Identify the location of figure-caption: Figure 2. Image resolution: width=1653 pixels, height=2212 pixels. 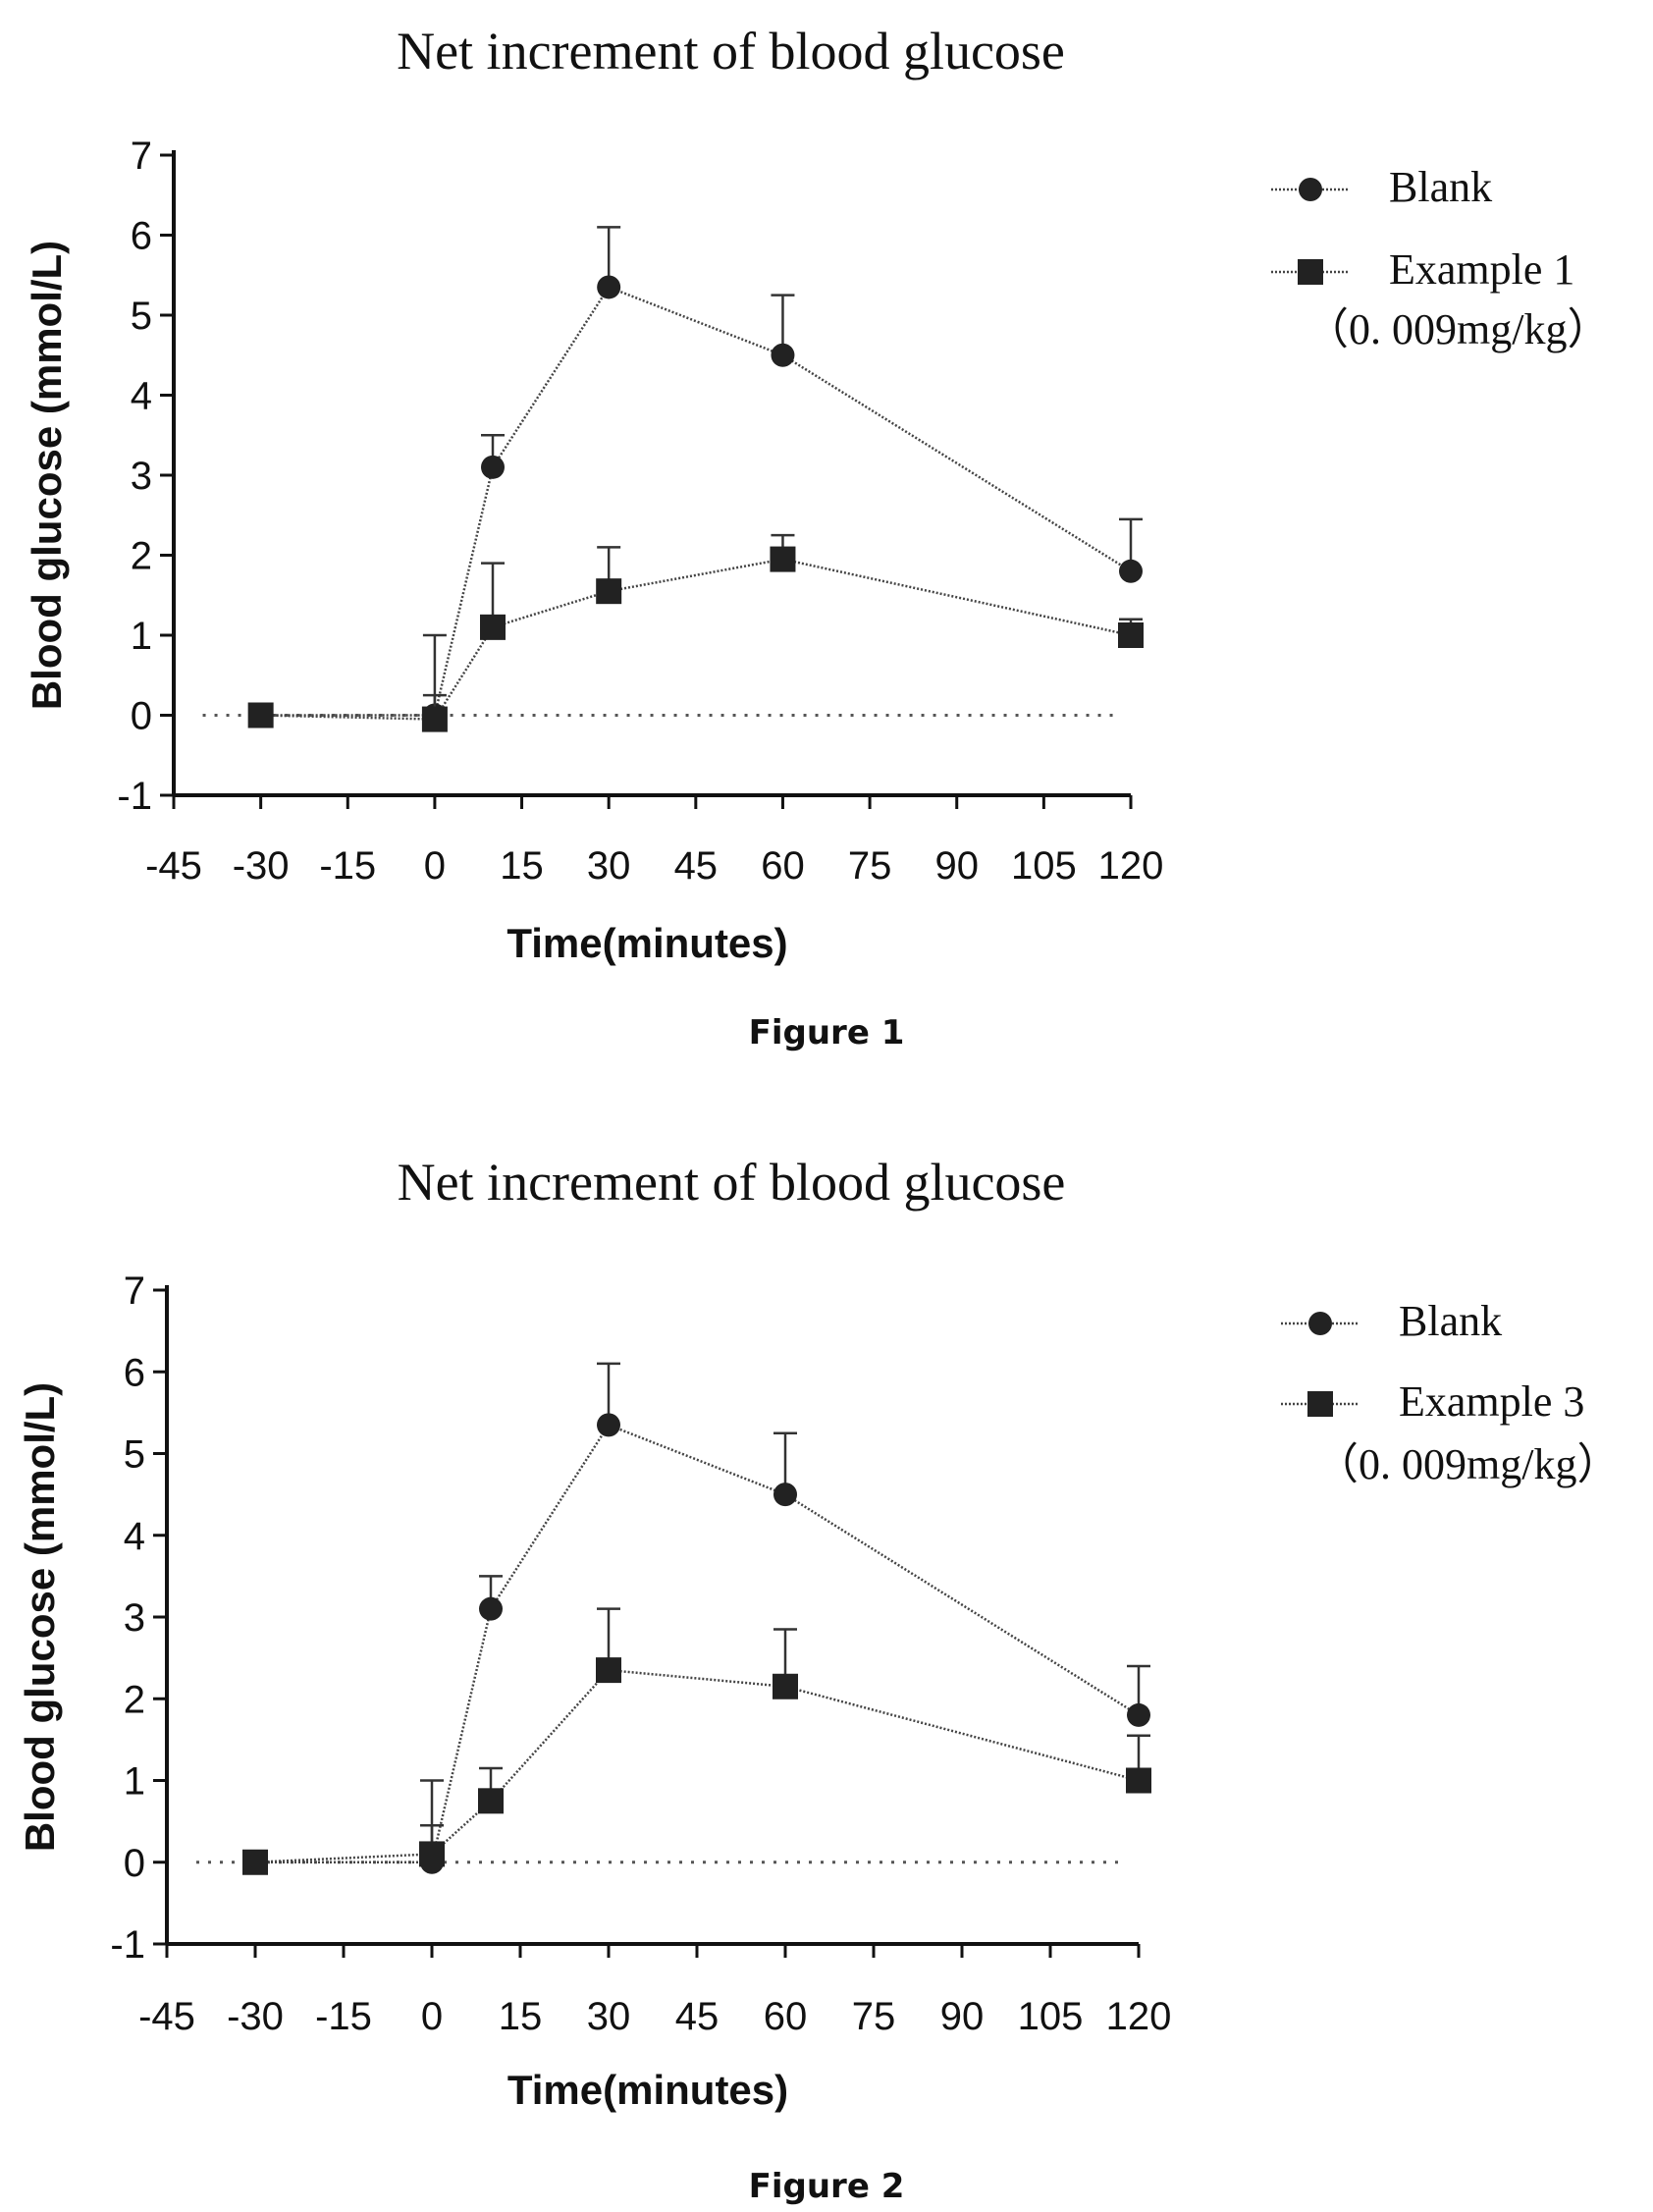
(827, 2186).